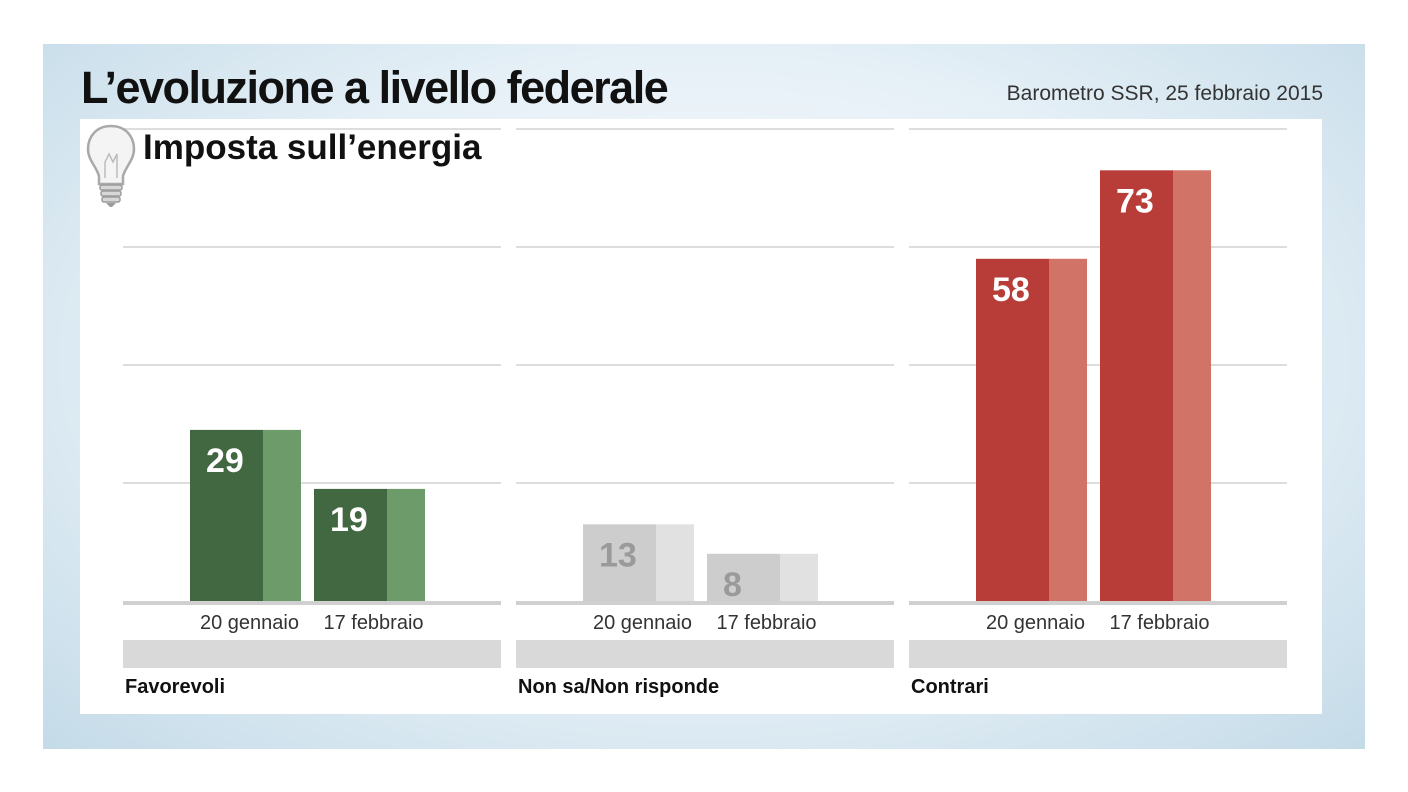 This screenshot has width=1408, height=792. I want to click on group-label: Contrari, so click(950, 687).